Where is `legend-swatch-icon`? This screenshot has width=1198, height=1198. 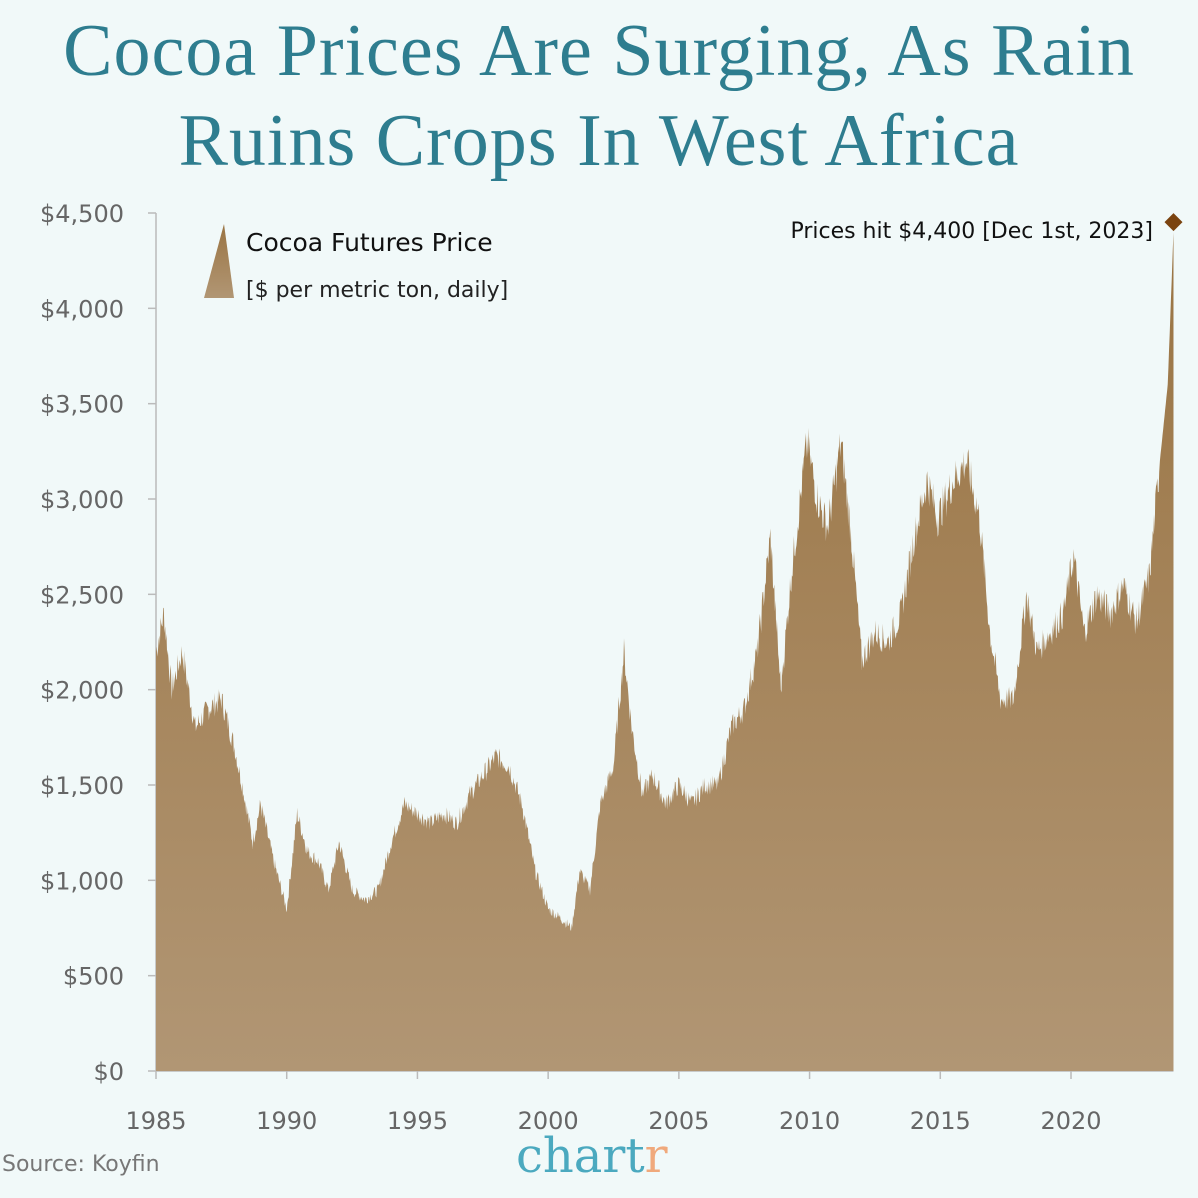 legend-swatch-icon is located at coordinates (219, 261).